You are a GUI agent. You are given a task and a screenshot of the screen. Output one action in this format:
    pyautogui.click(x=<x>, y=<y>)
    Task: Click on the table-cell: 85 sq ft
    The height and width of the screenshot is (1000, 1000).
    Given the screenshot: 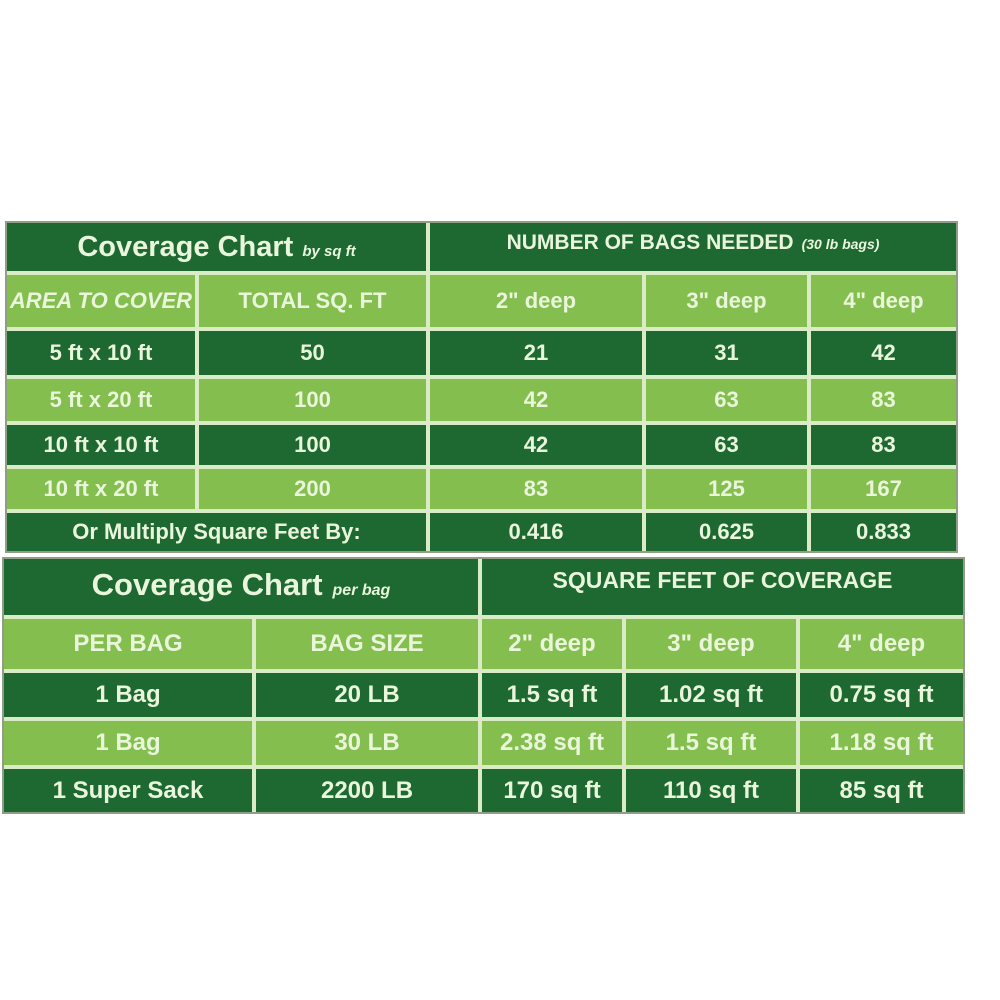 What is the action you would take?
    pyautogui.click(x=881, y=790)
    